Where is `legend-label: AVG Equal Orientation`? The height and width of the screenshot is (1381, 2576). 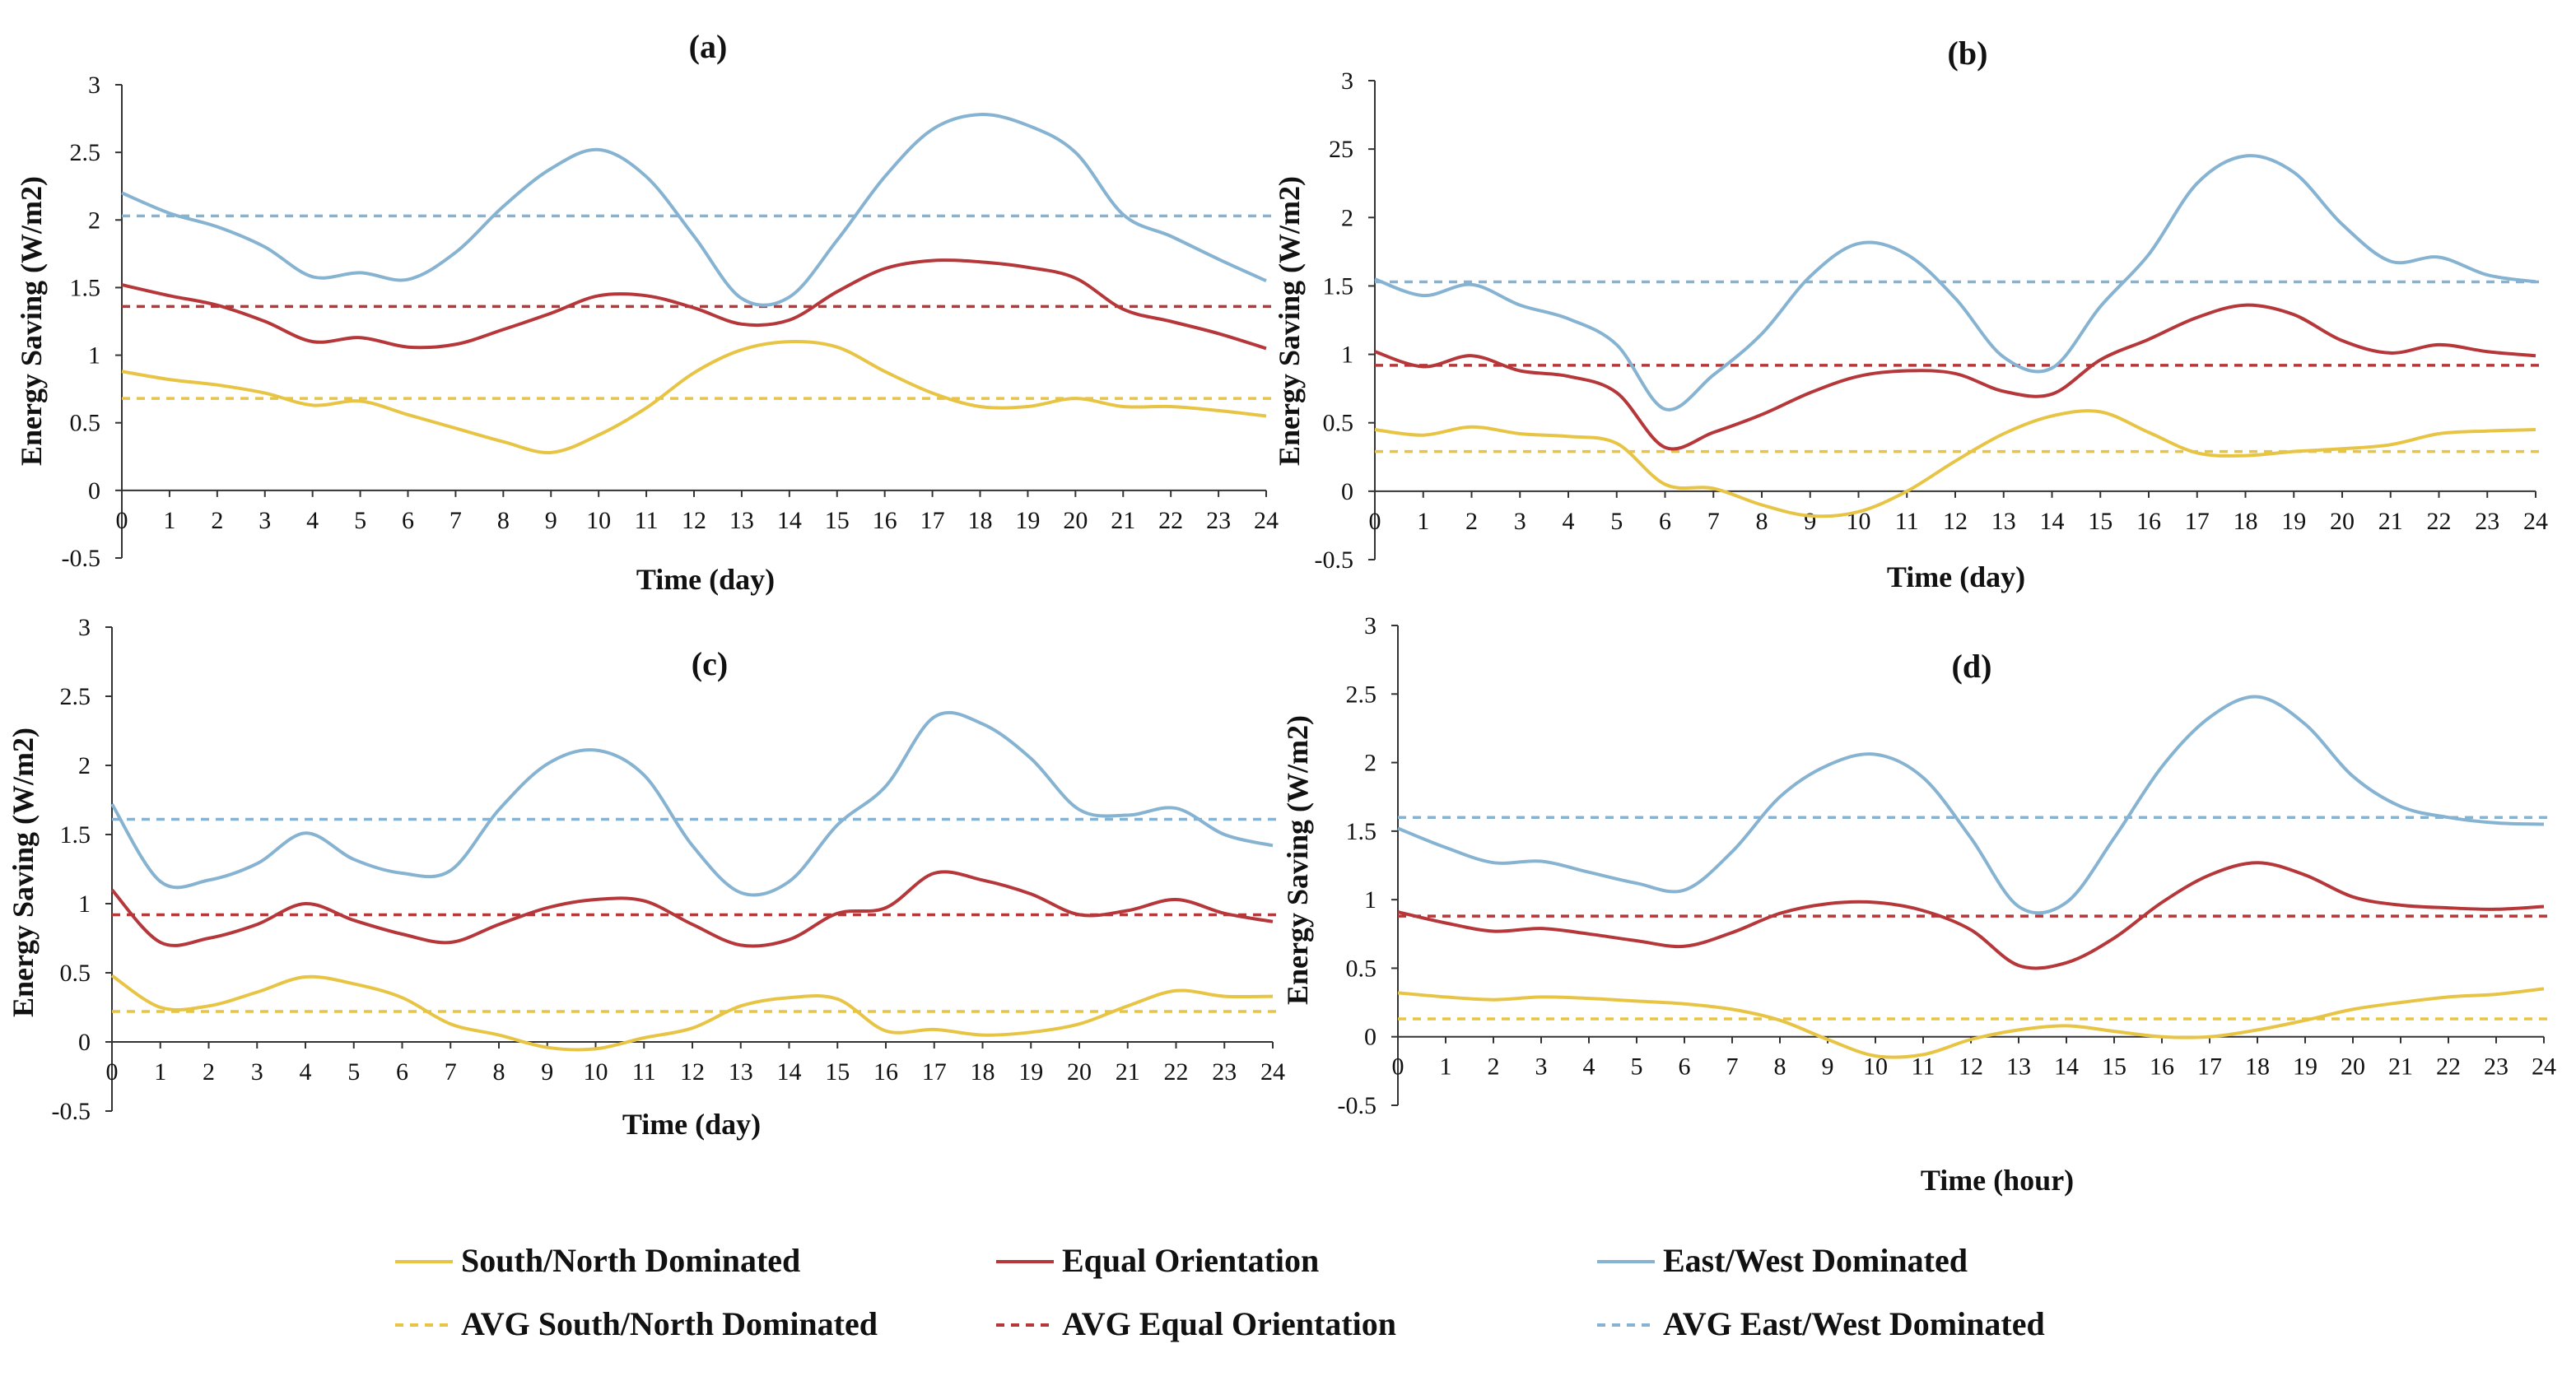
legend-label: AVG Equal Orientation is located at coordinates (1229, 1323).